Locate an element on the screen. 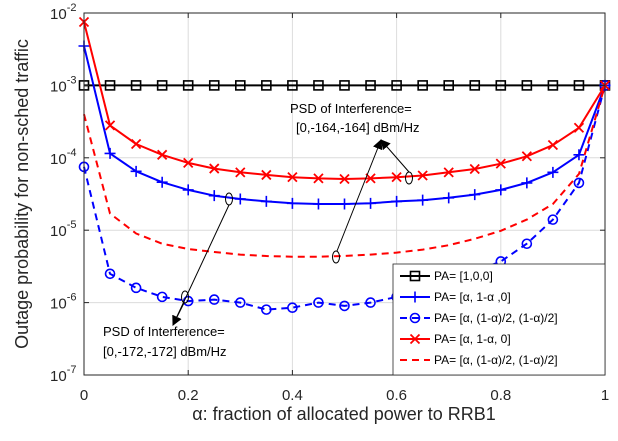 Image resolution: width=618 pixels, height=441 pixels. annot-172-ellipse-b is located at coordinates (185, 297).